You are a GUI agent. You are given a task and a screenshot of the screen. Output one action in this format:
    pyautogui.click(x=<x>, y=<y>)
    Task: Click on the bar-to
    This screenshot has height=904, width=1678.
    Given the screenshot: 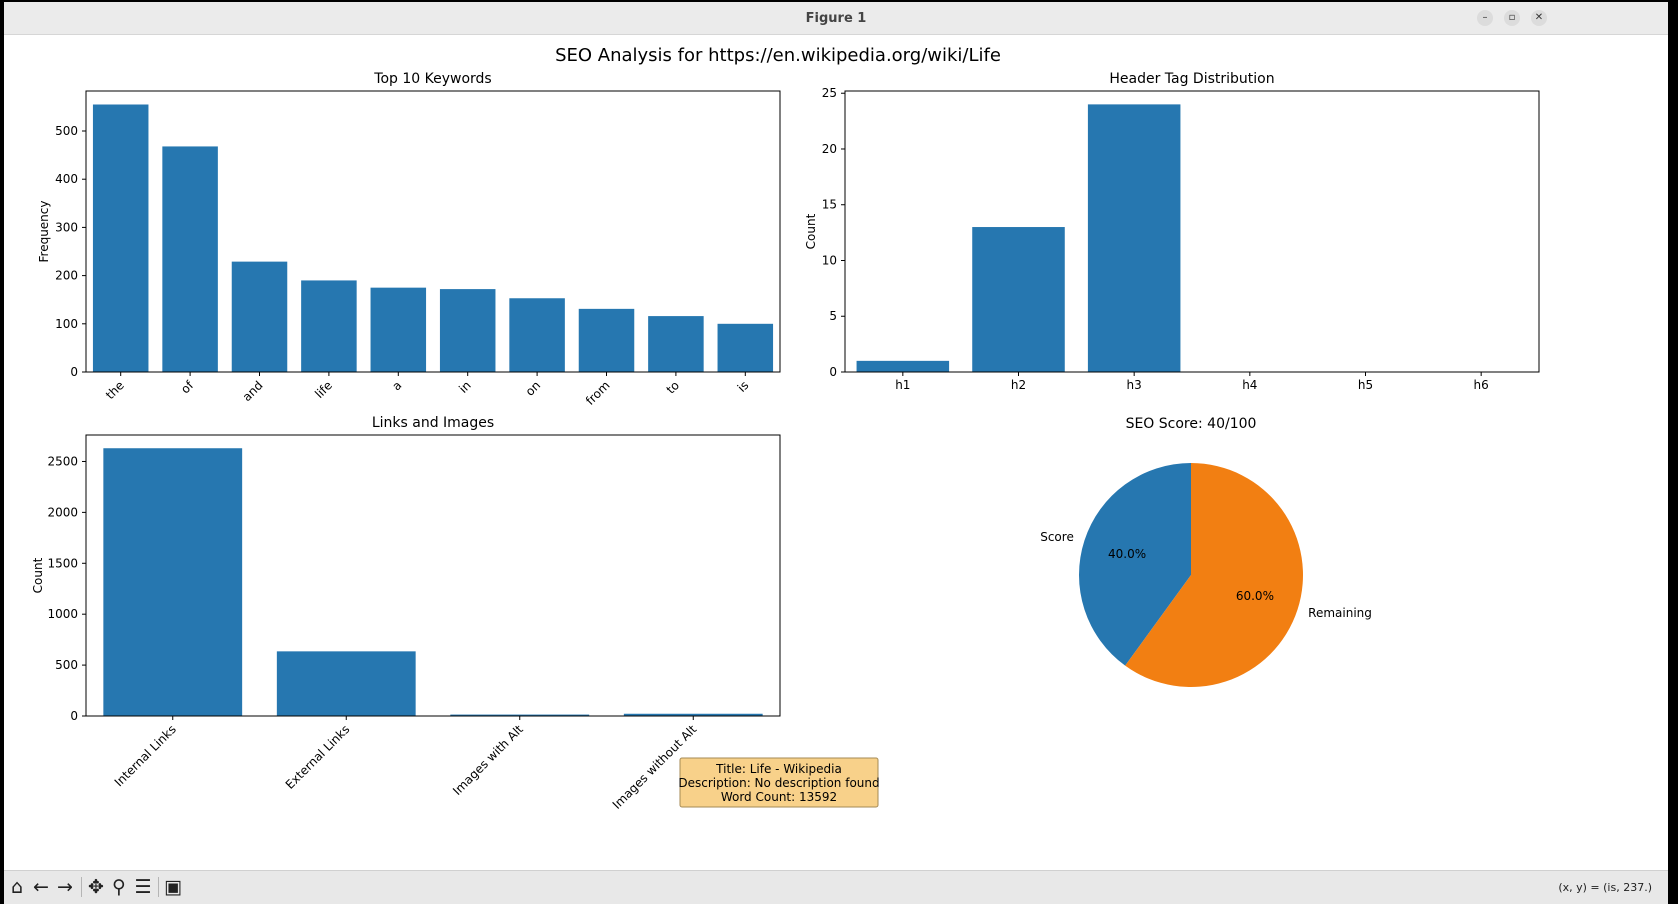 What is the action you would take?
    pyautogui.click(x=676, y=344)
    